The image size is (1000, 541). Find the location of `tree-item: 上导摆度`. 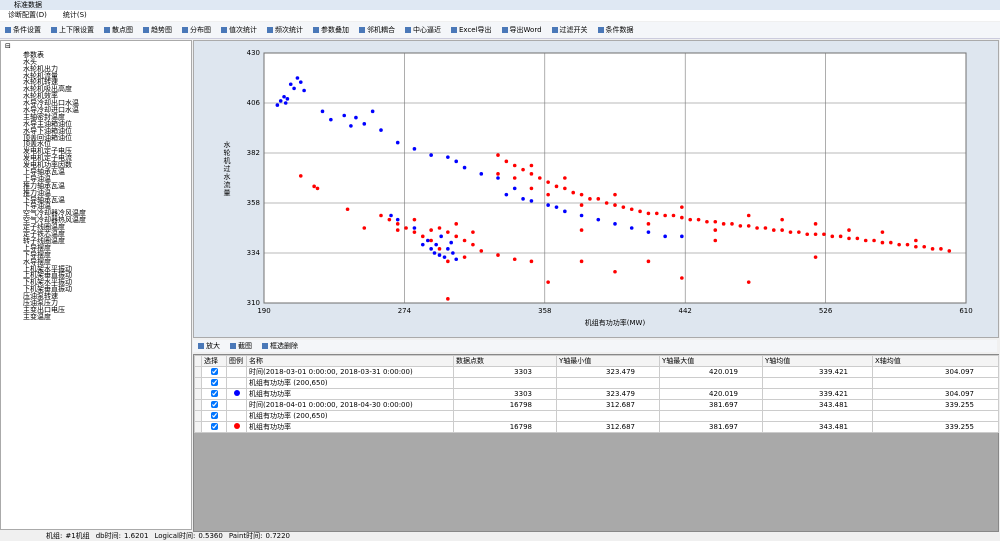

tree-item: 上导摆度 is located at coordinates (37, 247).